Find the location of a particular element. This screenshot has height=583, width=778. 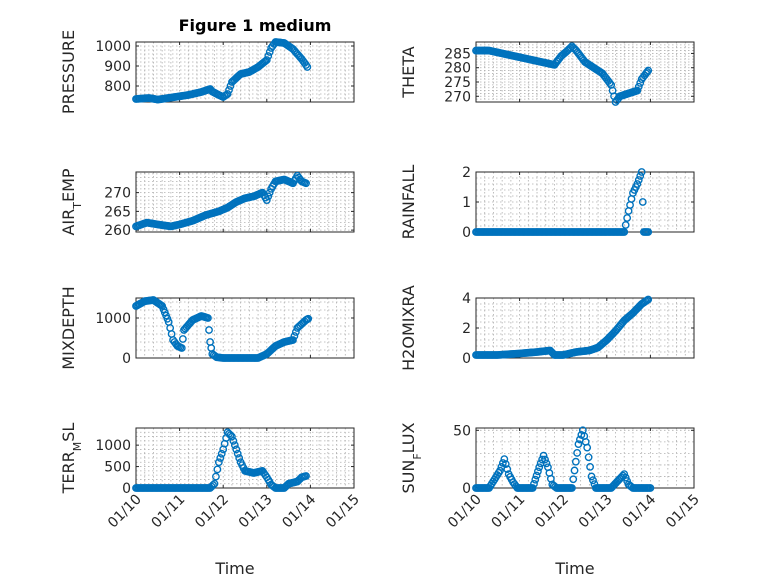

y-tick-label: 1000 is located at coordinates (113, 446).